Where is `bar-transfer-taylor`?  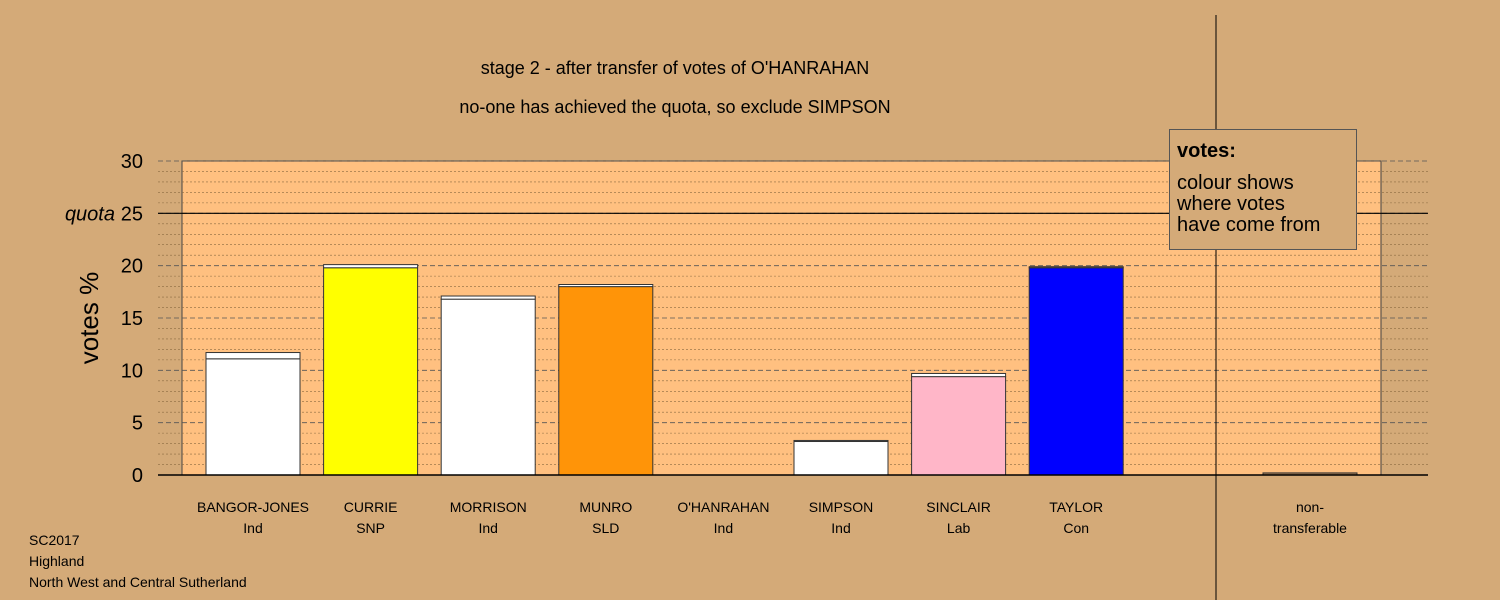 bar-transfer-taylor is located at coordinates (1076, 267).